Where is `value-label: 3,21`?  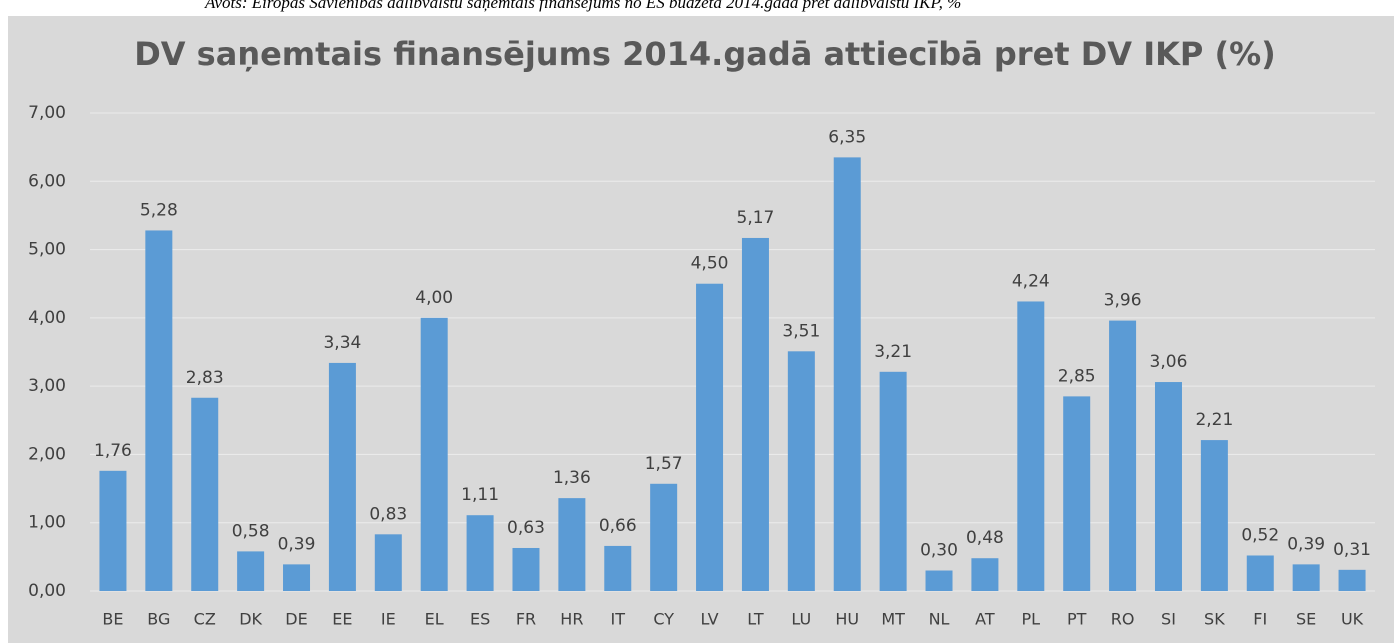 value-label: 3,21 is located at coordinates (893, 352).